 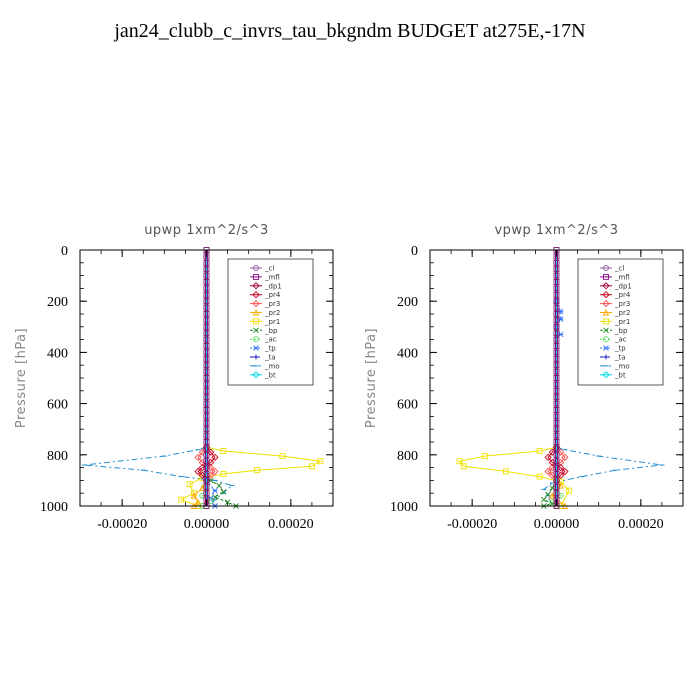 I want to click on y-tick-label: 800, so click(x=57, y=456).